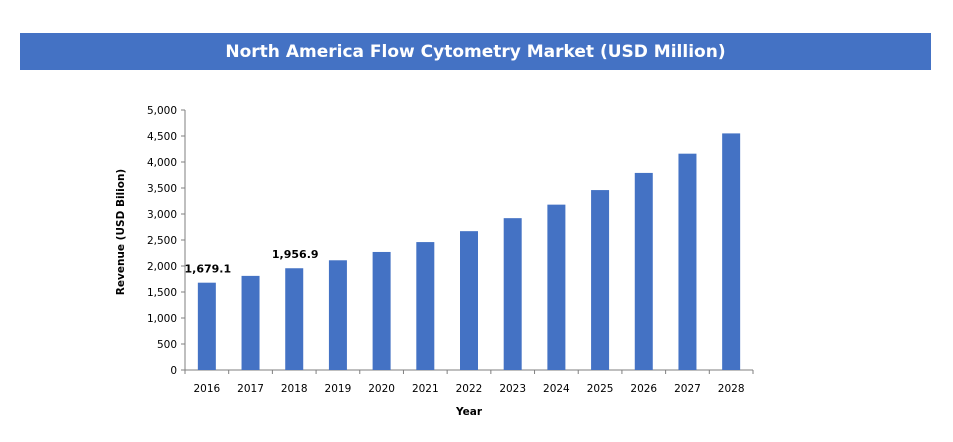  I want to click on y-tick-label: 2,000, so click(162, 267).